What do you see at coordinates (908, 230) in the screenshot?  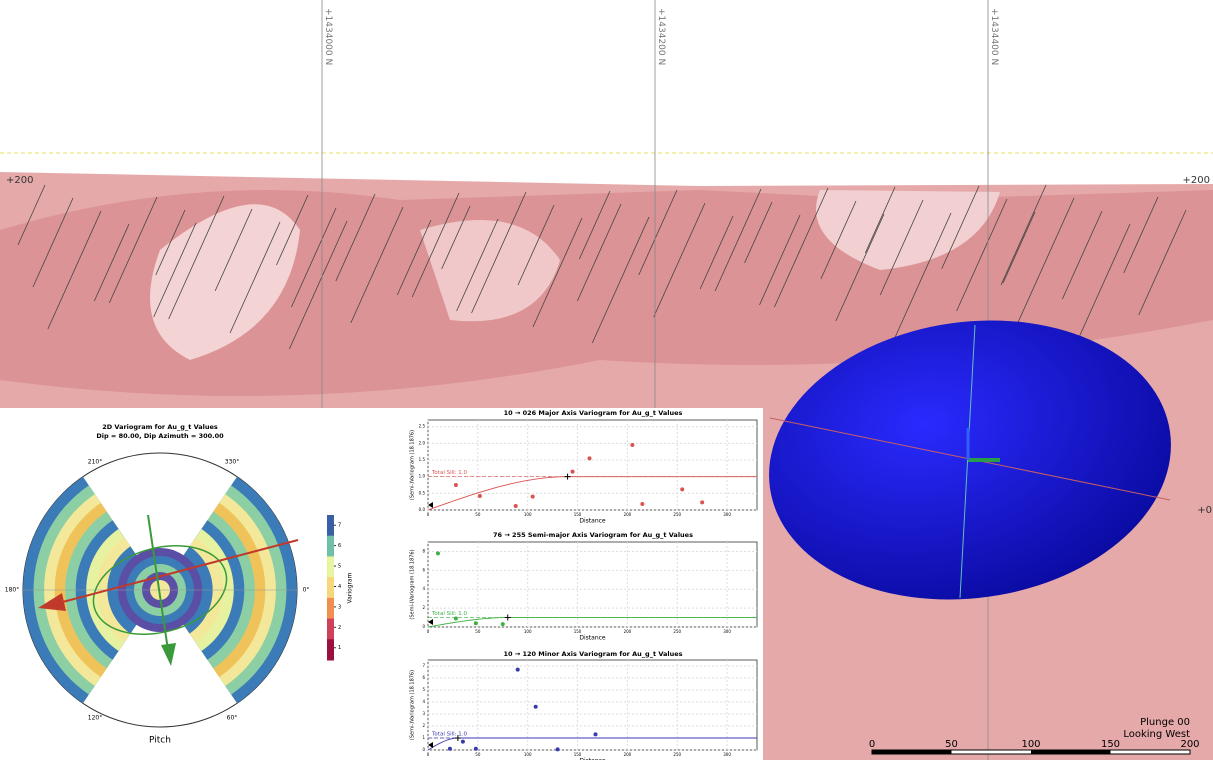 I see `domain-light` at bounding box center [908, 230].